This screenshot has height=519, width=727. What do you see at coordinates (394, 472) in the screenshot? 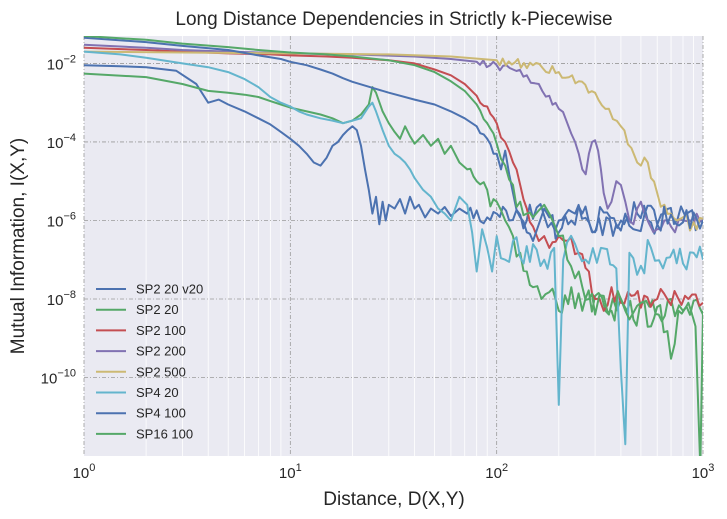
I see `x-axis-ticks: 10⁰ 10¹ 10² 10³` at bounding box center [394, 472].